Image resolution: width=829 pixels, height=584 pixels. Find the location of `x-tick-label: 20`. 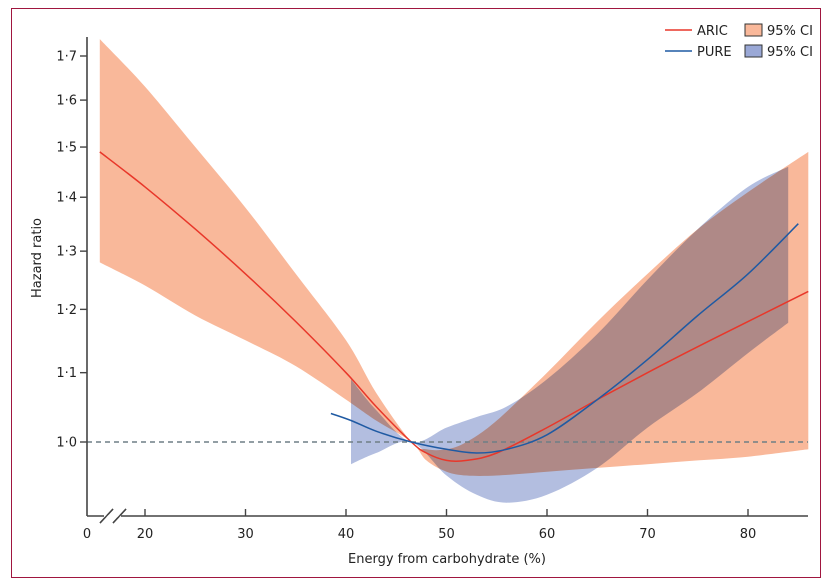

x-tick-label: 20 is located at coordinates (145, 534).